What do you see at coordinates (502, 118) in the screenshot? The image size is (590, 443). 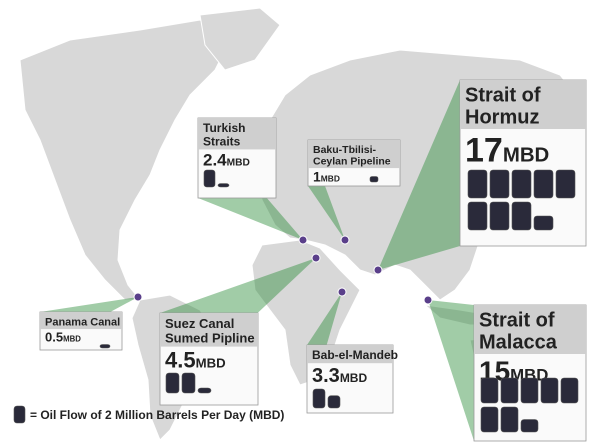 I see `callout-title: Hormuz` at bounding box center [502, 118].